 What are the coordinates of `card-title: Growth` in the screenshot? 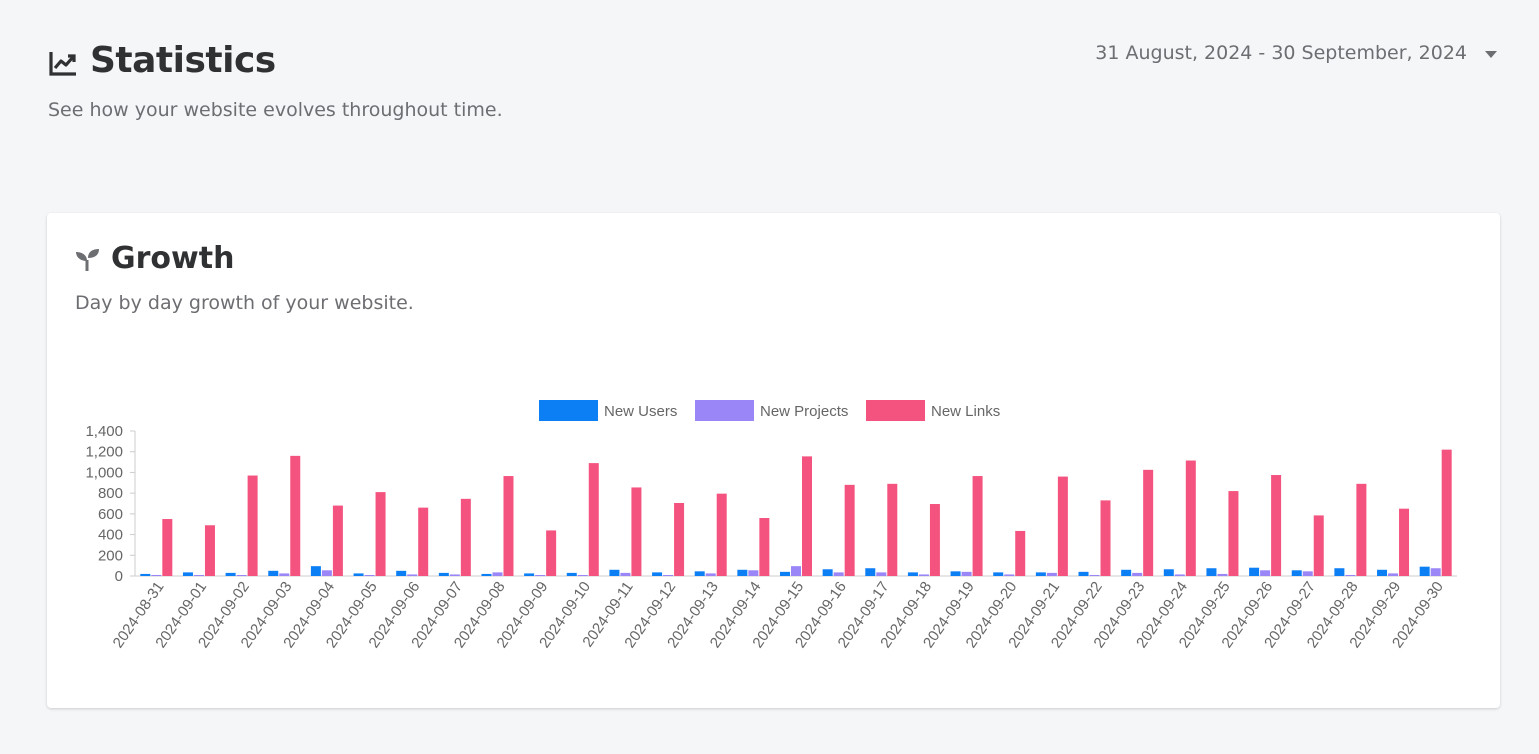 It's located at (173, 258).